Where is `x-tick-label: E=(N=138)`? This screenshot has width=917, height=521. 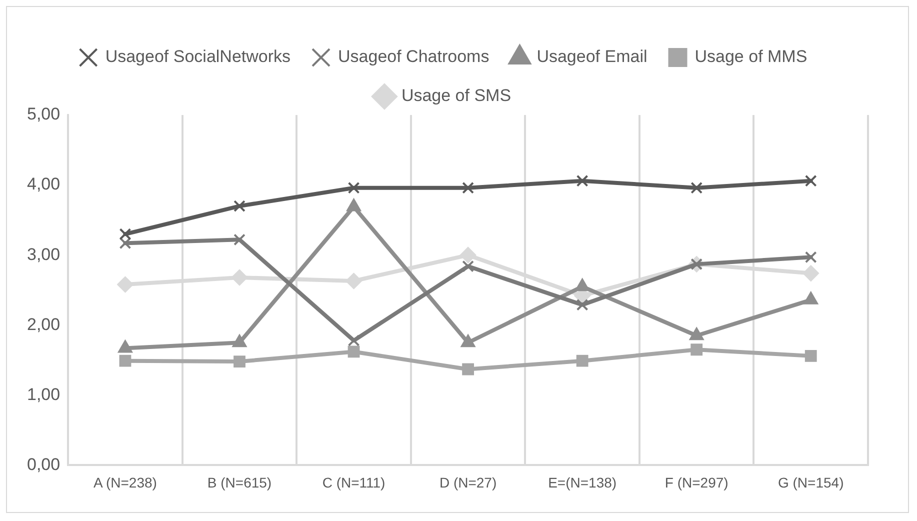
x-tick-label: E=(N=138) is located at coordinates (582, 482).